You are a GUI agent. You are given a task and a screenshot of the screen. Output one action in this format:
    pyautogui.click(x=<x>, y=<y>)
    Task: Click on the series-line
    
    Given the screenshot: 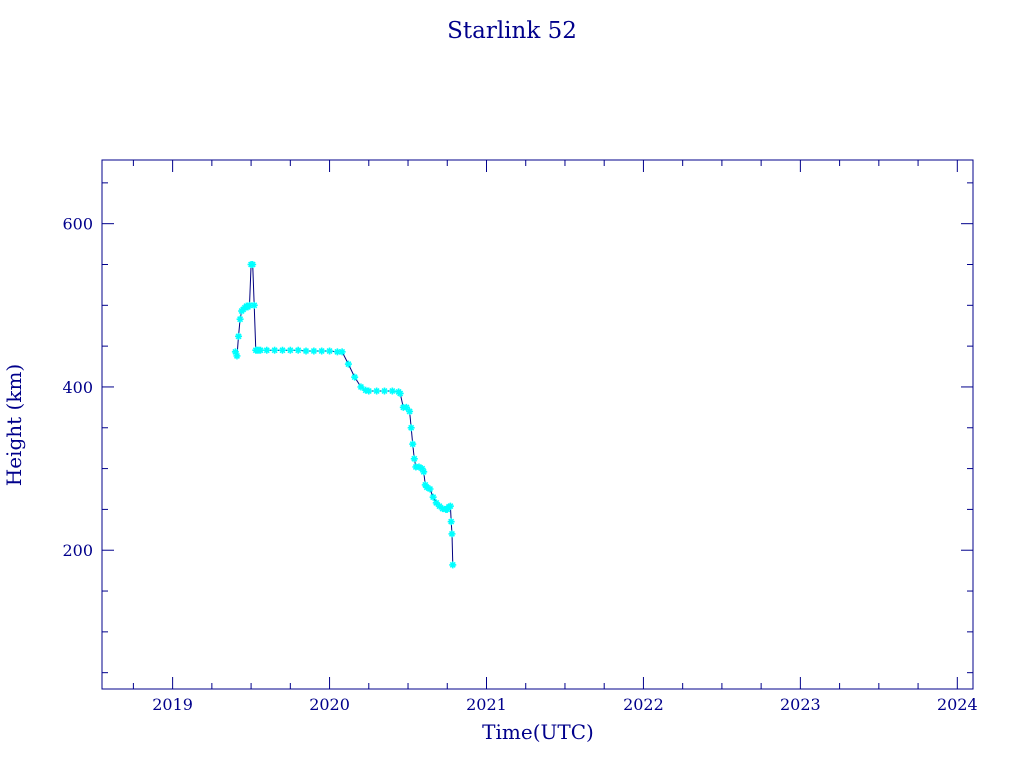 What is the action you would take?
    pyautogui.click(x=344, y=414)
    